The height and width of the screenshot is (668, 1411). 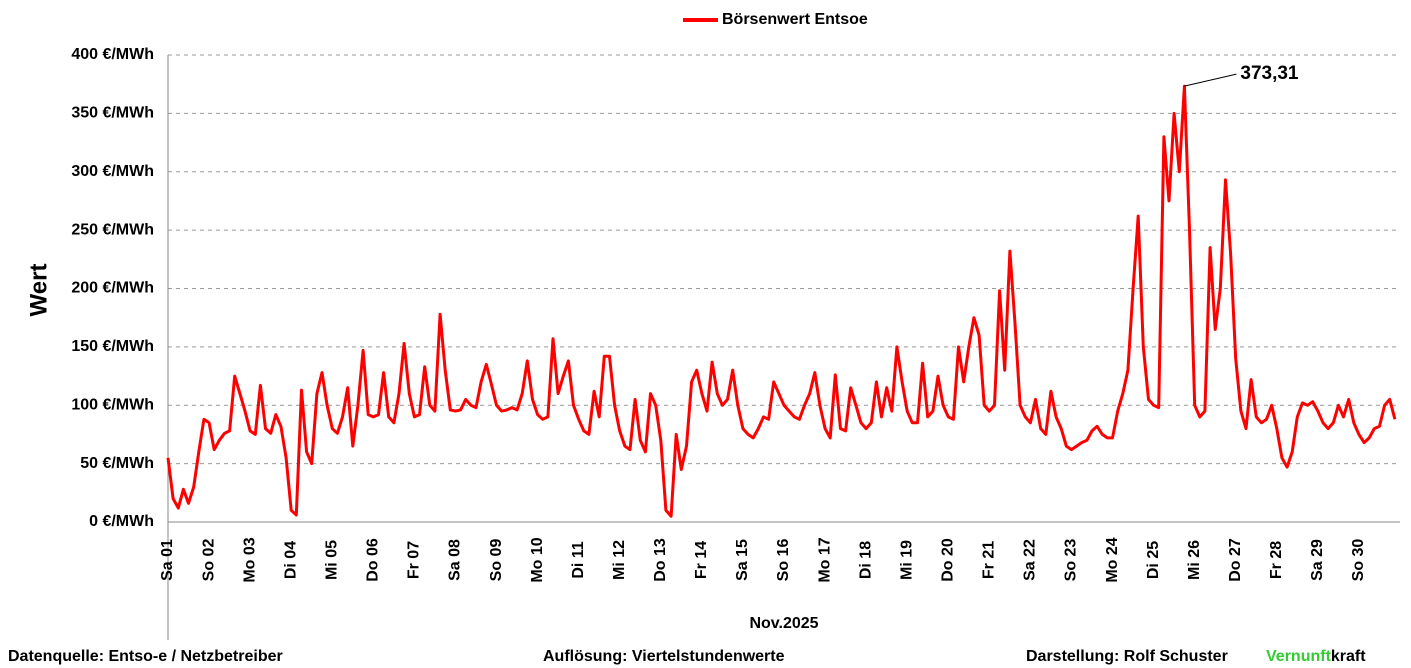 I want to click on x-tick-label: So 23, so click(x=1071, y=560).